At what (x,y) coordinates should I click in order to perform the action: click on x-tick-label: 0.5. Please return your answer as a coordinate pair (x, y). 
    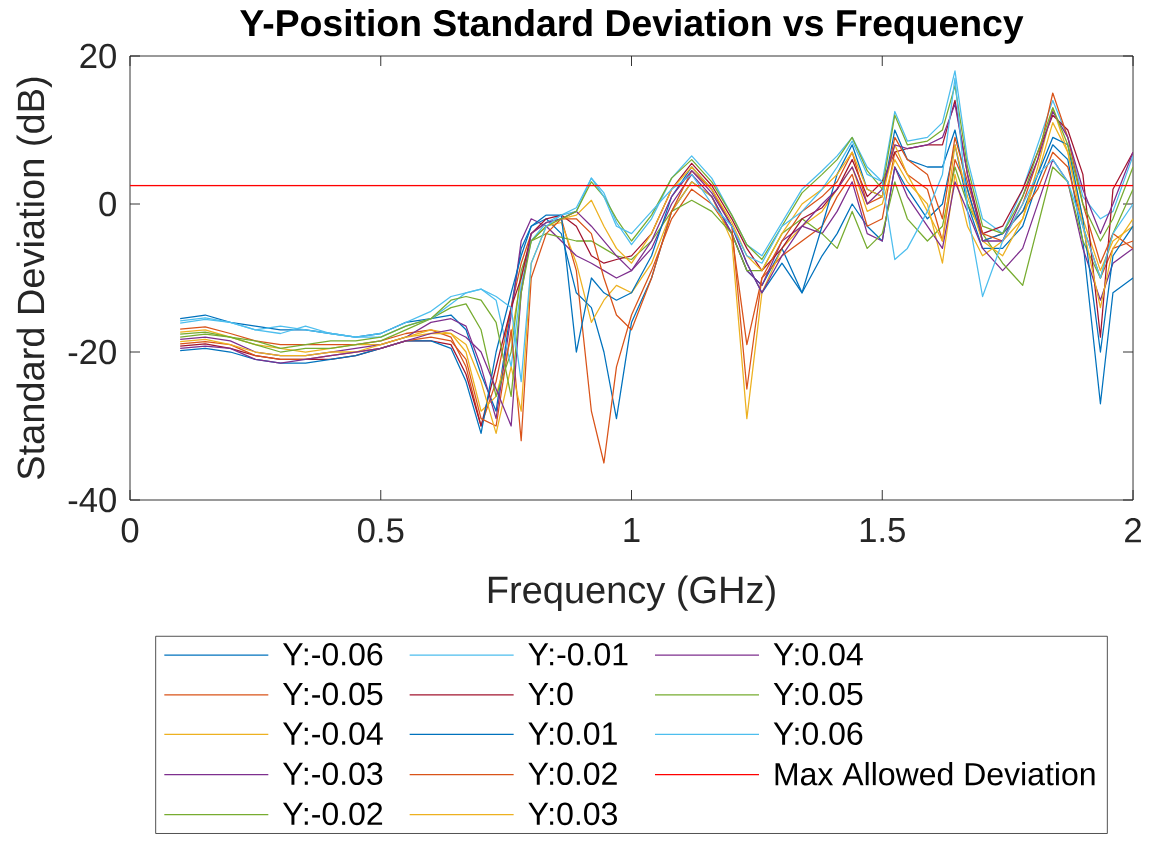
    Looking at the image, I should click on (381, 530).